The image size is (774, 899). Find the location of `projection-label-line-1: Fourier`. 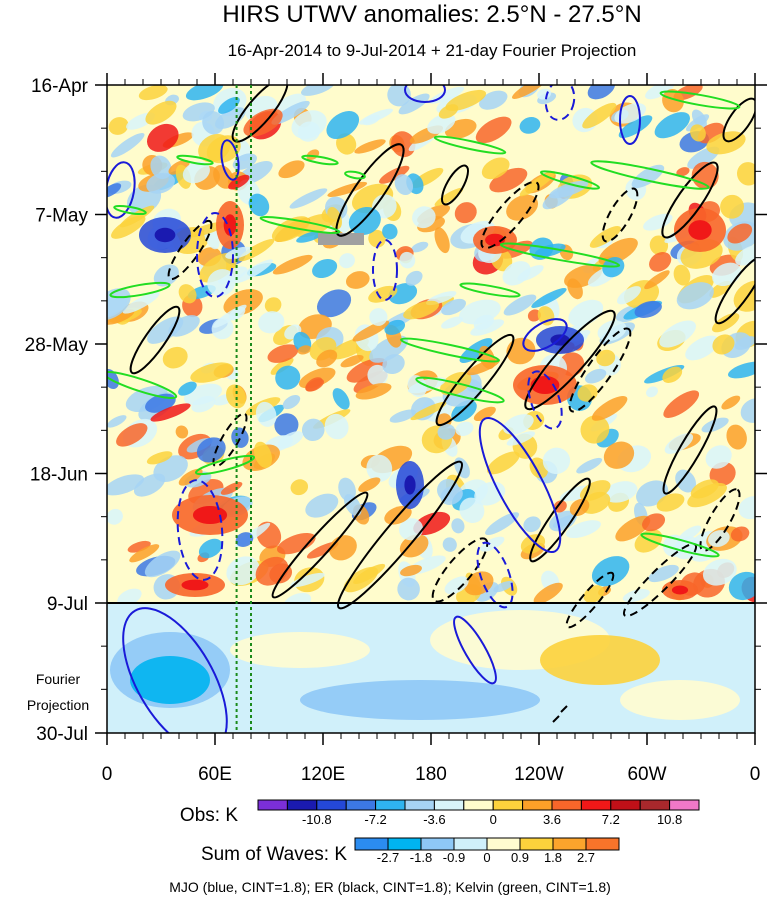

projection-label-line-1: Fourier is located at coordinates (58, 679).